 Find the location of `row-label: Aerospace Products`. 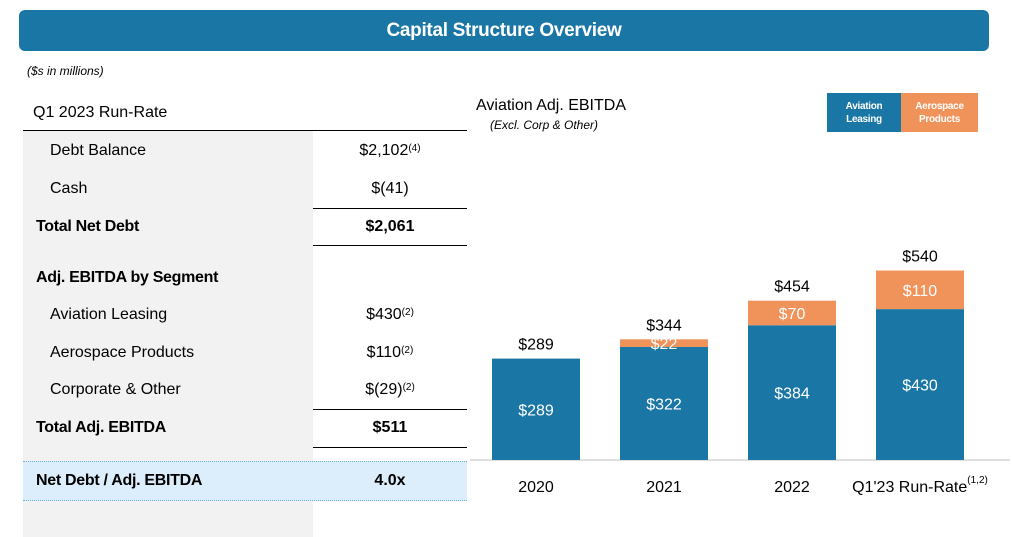

row-label: Aerospace Products is located at coordinates (122, 352).